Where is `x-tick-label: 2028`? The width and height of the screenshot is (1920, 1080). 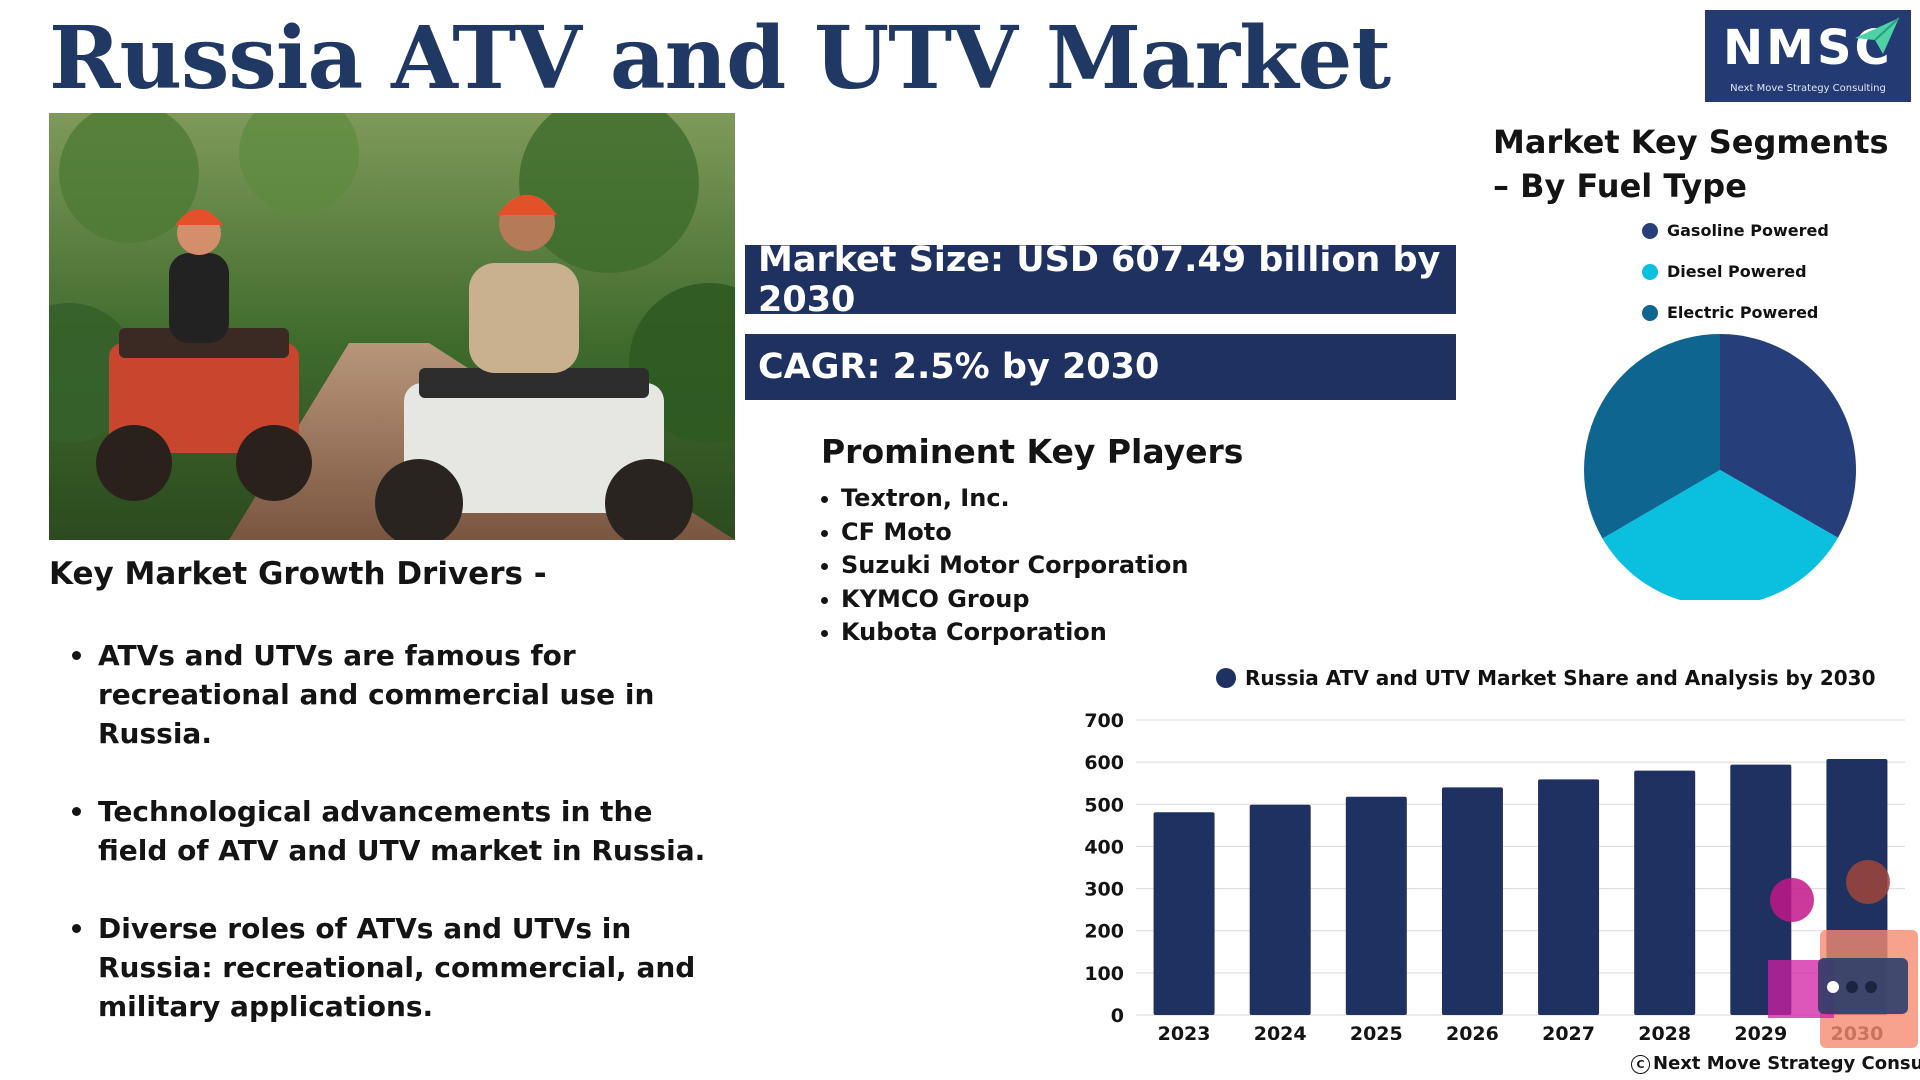
x-tick-label: 2028 is located at coordinates (1664, 1031).